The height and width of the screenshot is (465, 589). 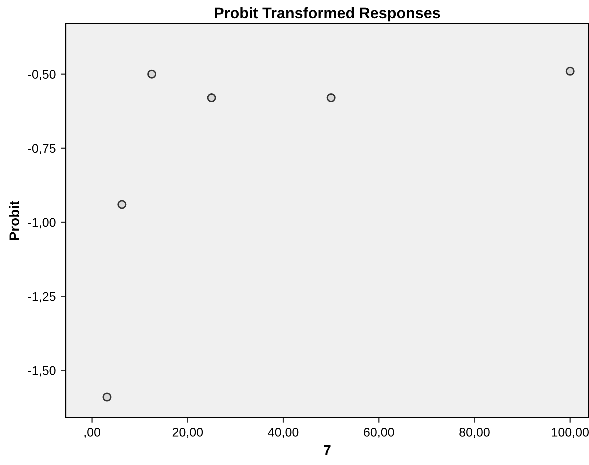 I want to click on y-tick-label: -1,50, so click(x=42, y=371).